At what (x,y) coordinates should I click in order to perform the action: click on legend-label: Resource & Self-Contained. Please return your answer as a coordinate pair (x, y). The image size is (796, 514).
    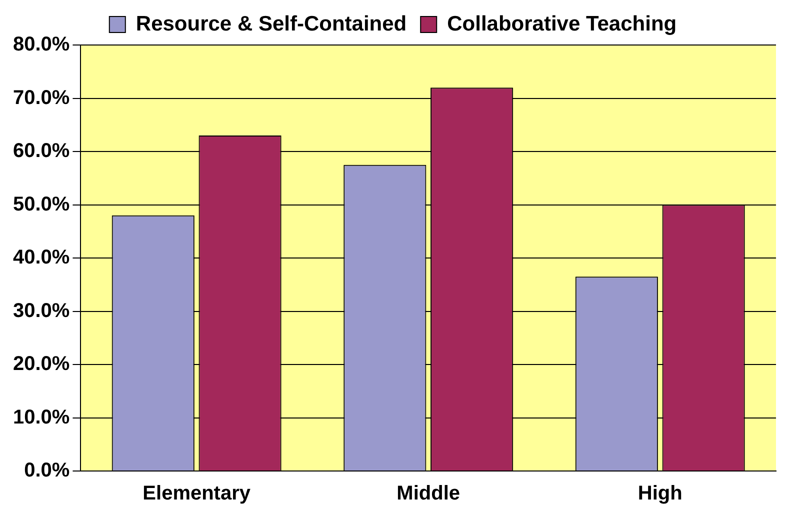
    Looking at the image, I should click on (271, 24).